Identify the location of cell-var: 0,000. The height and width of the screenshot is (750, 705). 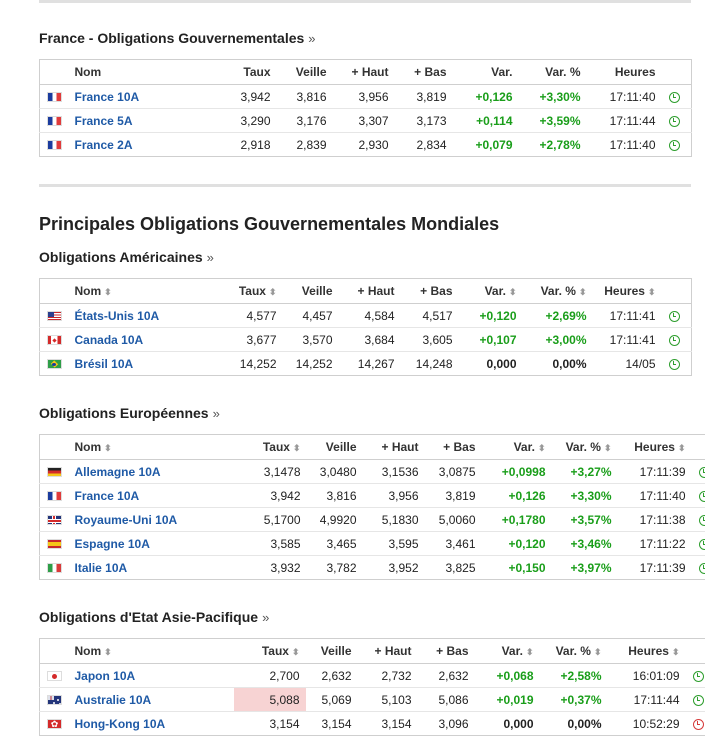
(501, 363).